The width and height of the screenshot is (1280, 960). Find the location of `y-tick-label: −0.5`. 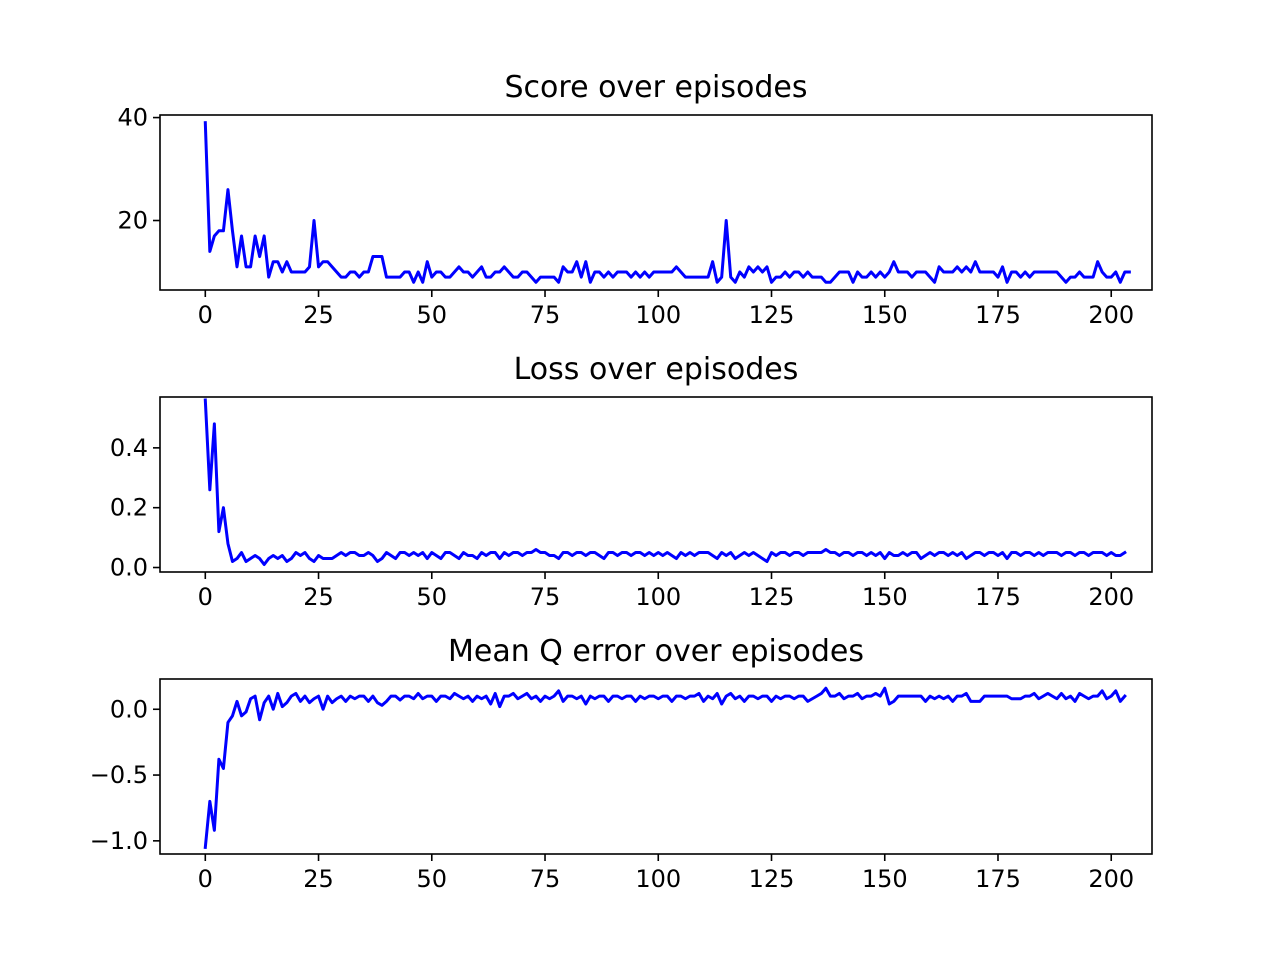

y-tick-label: −0.5 is located at coordinates (119, 775).